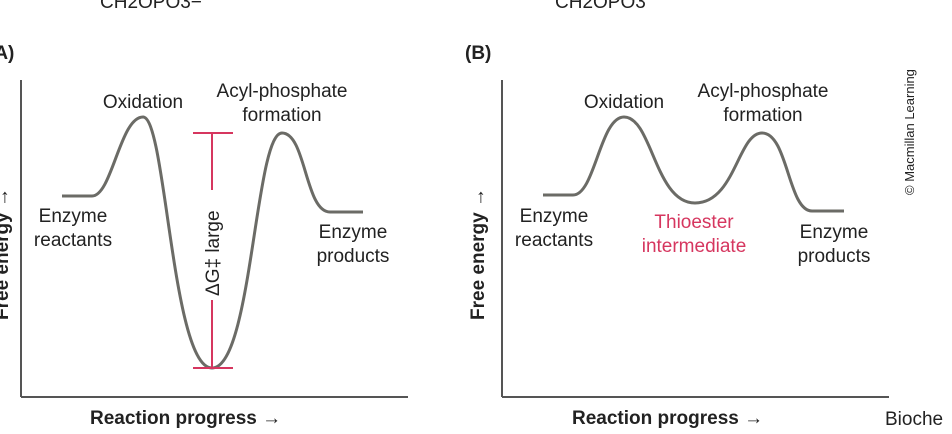 The width and height of the screenshot is (952, 434). I want to click on panel-a-end-line1: Enzyme, so click(353, 232).